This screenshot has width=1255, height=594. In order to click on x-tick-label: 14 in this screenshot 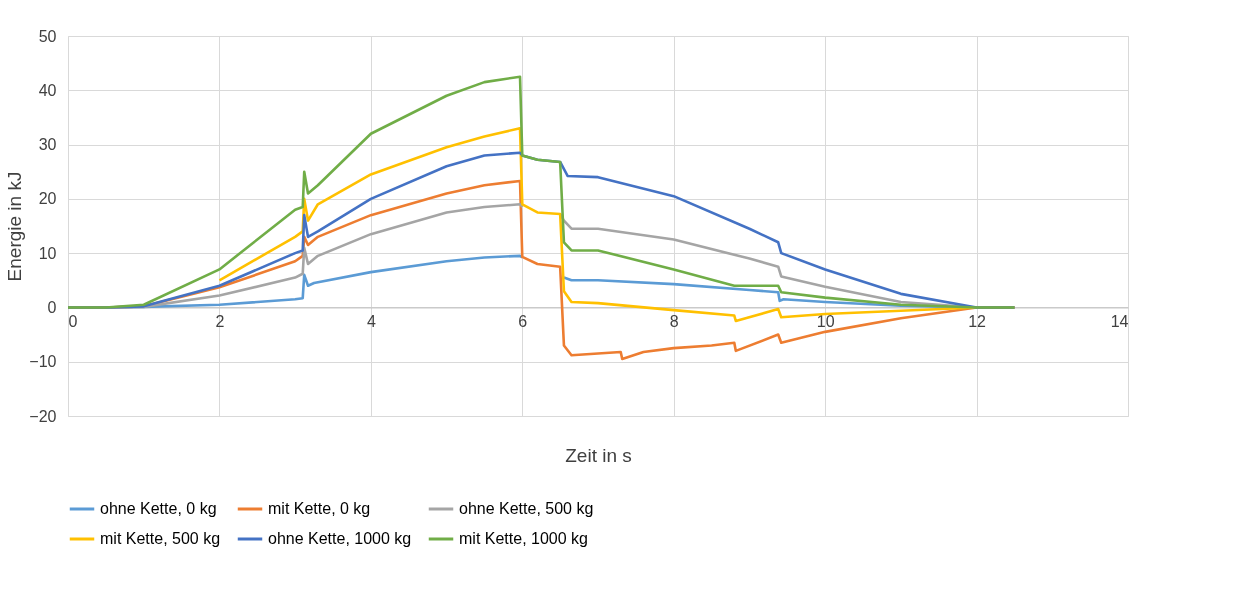, I will do `click(1119, 321)`.